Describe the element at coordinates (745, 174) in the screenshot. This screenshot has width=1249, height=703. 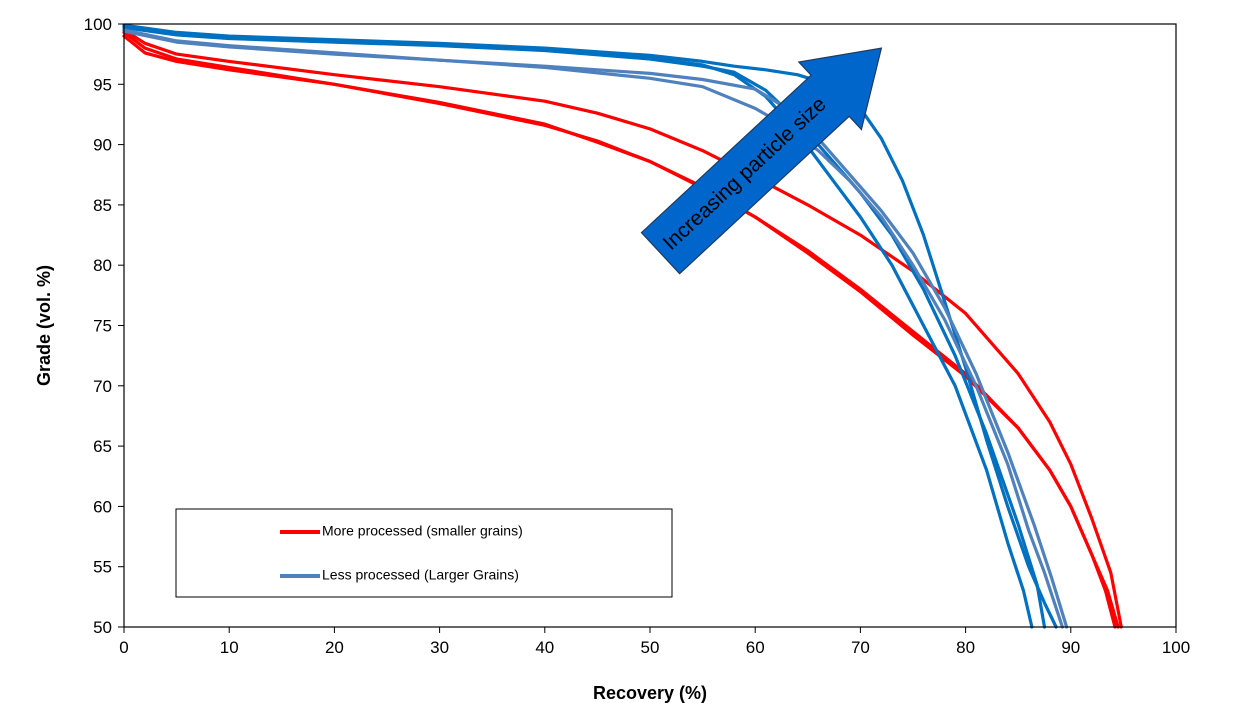
I see `annotation-label: Increasing particle size` at that location.